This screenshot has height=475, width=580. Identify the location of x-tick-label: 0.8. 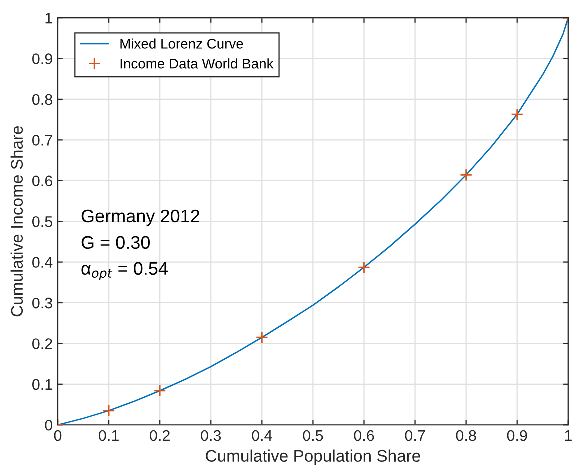
(466, 436).